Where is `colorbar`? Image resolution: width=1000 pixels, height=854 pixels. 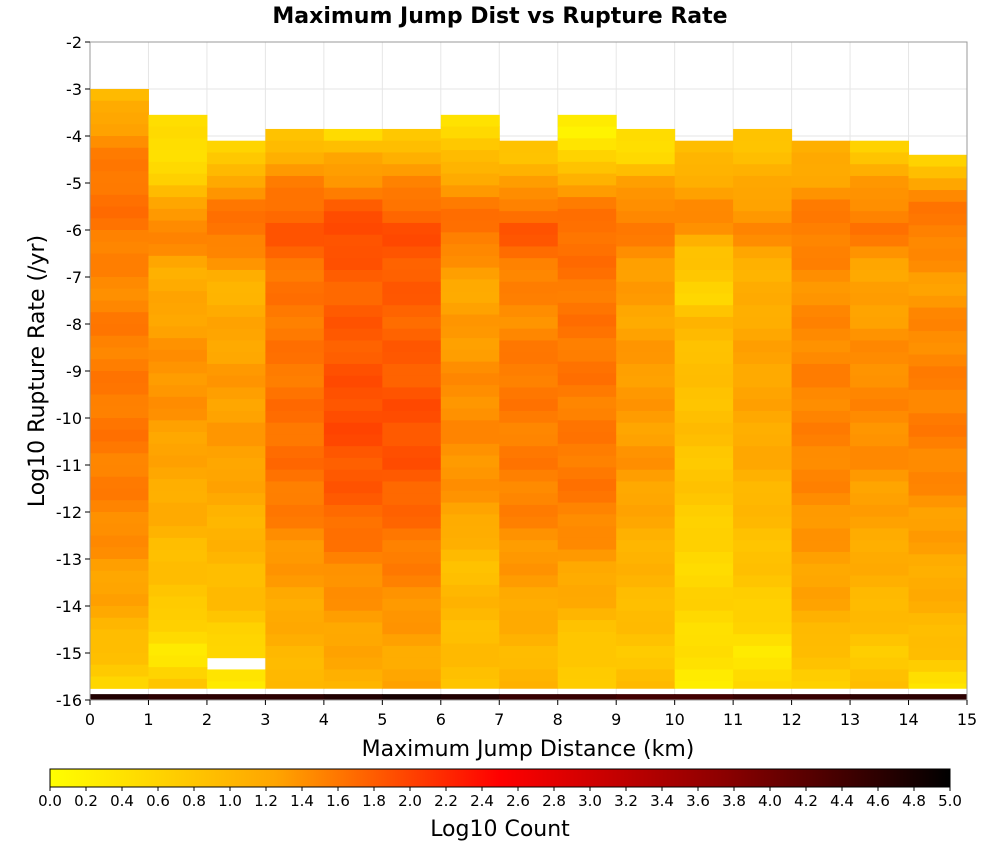 colorbar is located at coordinates (500, 778).